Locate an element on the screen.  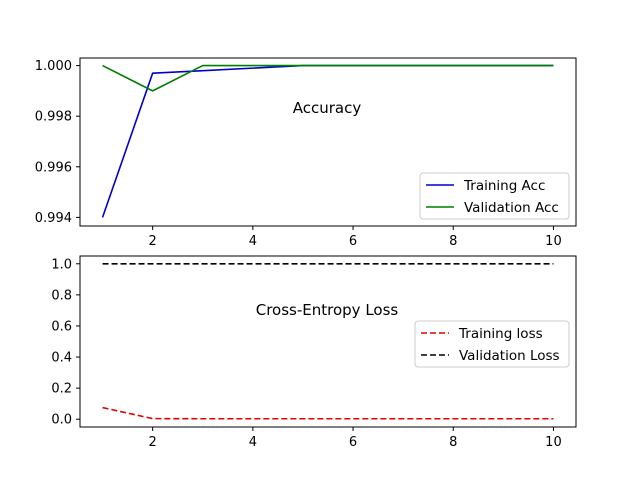
y-tick-label: 0.998 is located at coordinates (53, 117).